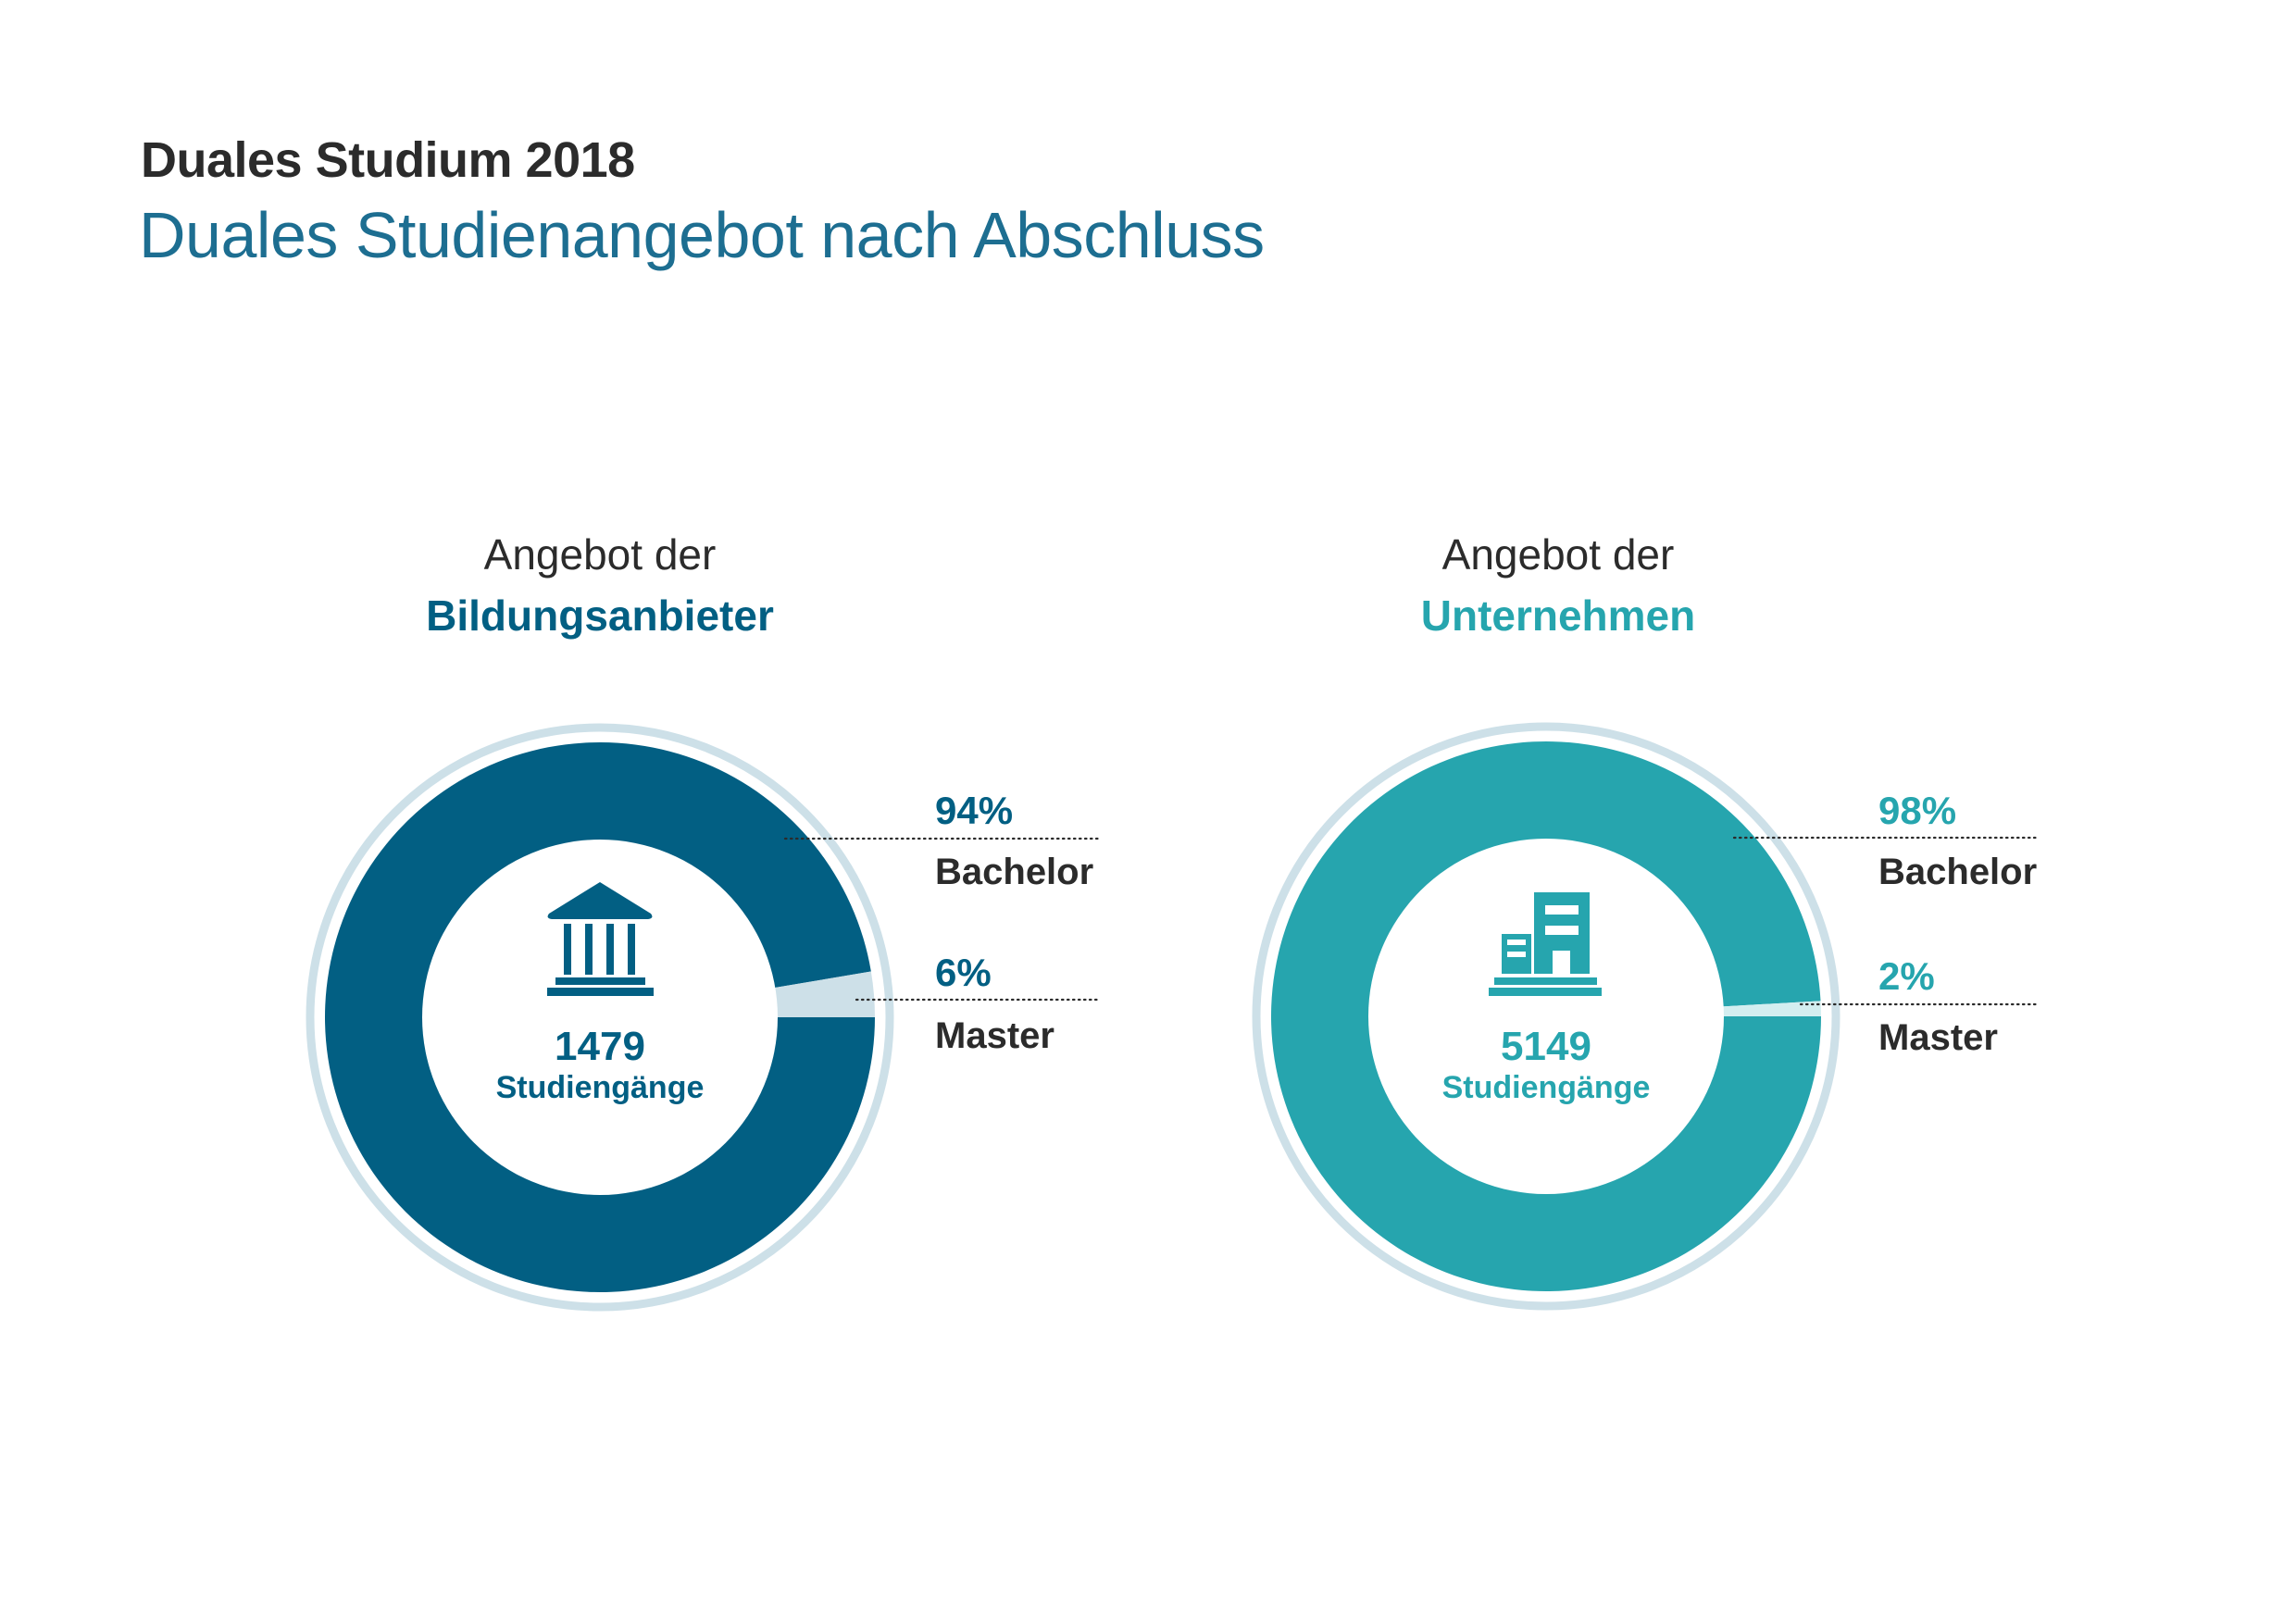 The image size is (2296, 1618). What do you see at coordinates (1546, 1046) in the screenshot?
I see `total-count: 5149` at bounding box center [1546, 1046].